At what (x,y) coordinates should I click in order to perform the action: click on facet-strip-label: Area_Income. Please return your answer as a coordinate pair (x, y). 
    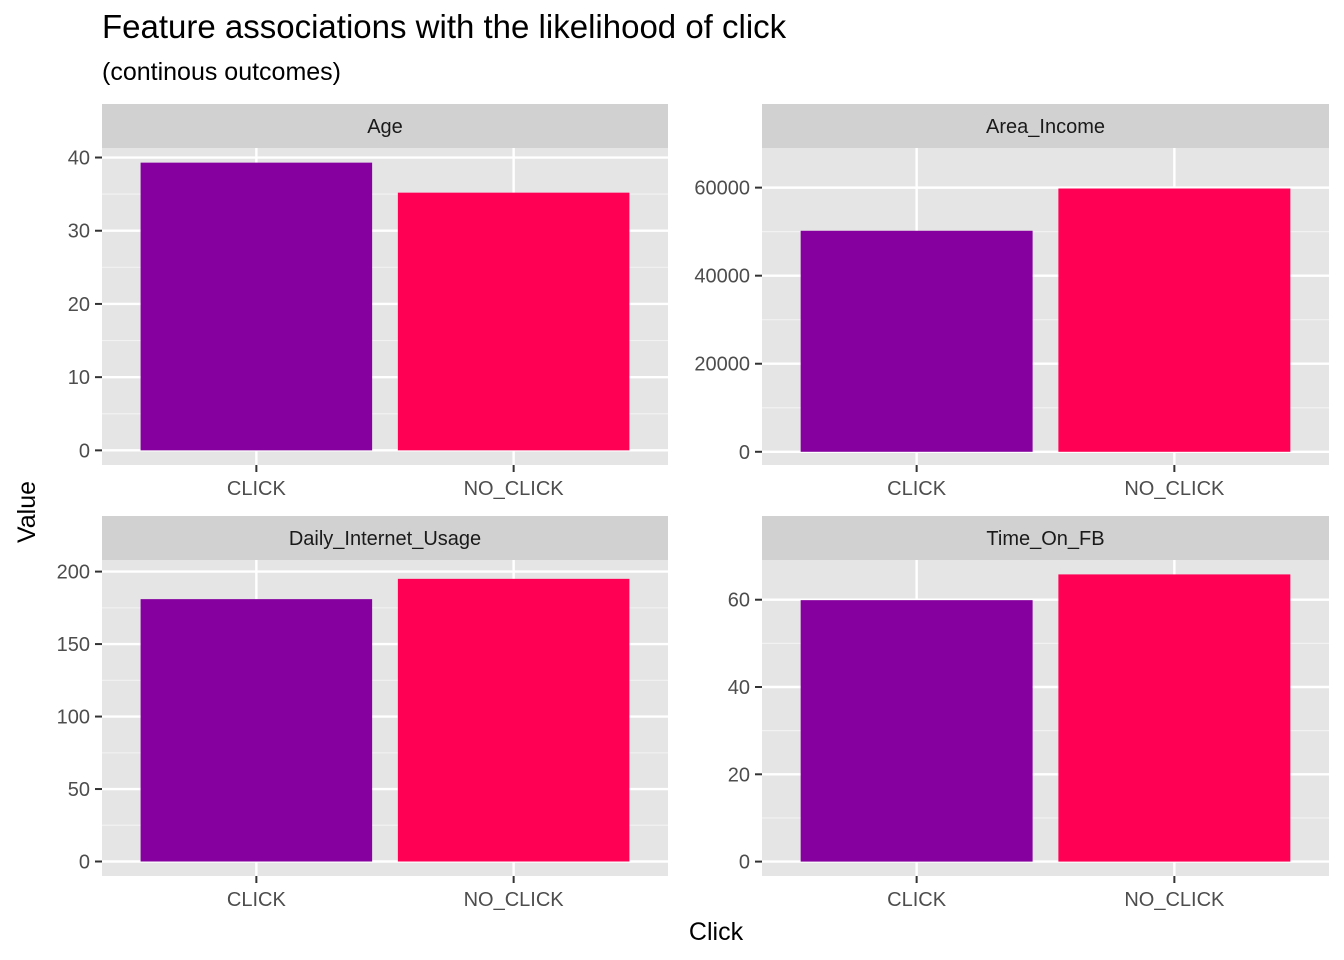
    Looking at the image, I should click on (1045, 127).